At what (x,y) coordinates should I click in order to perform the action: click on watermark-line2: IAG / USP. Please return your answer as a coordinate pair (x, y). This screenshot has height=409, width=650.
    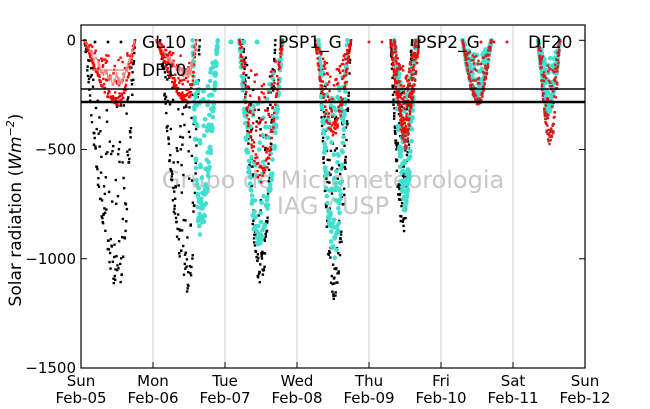
    Looking at the image, I should click on (333, 206).